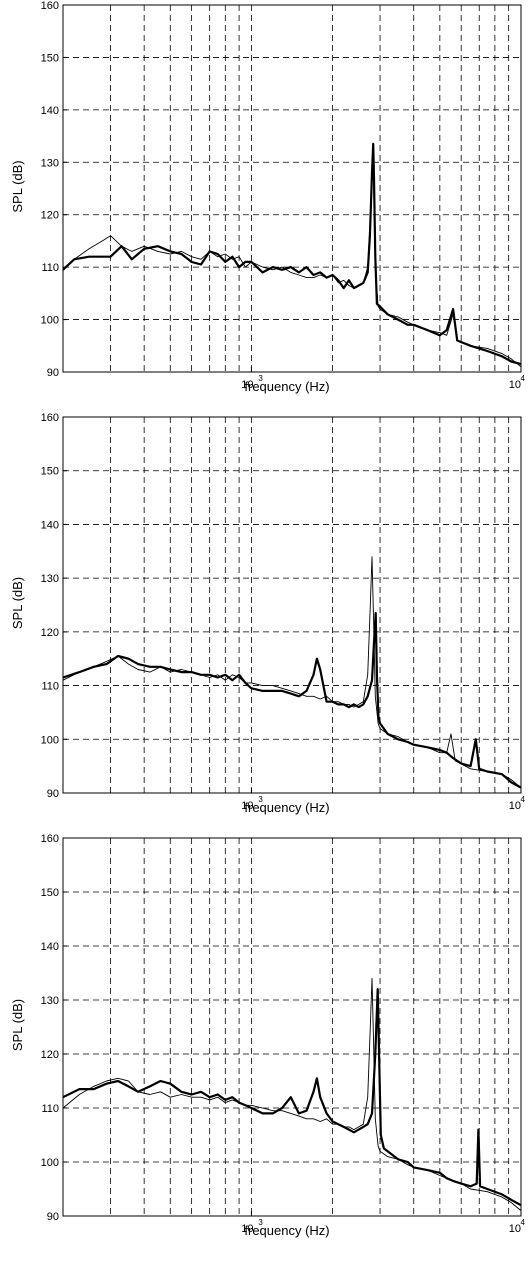 This screenshot has height=1268, width=532. I want to click on series-line-thin, so click(292, 262).